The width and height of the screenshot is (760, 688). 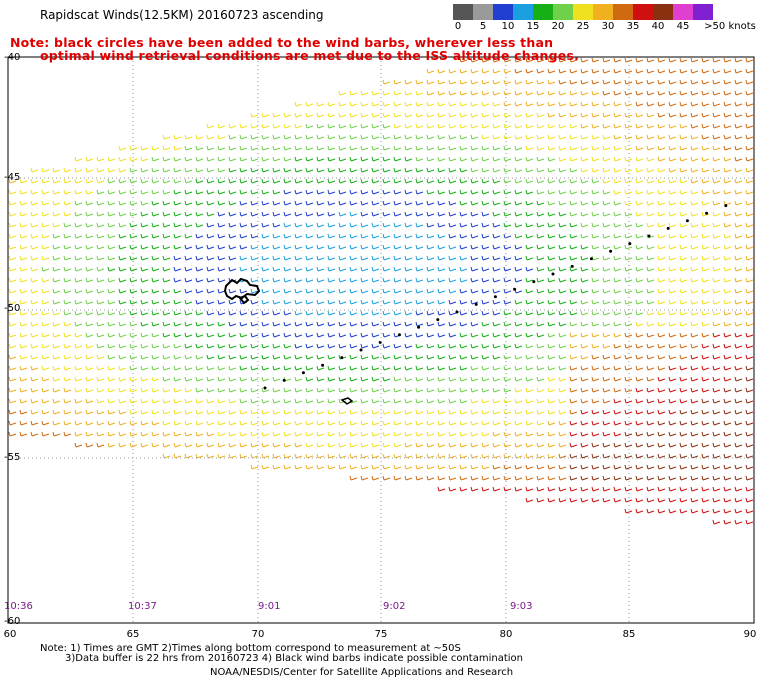 I want to click on legend-swatch, so click(x=463, y=12).